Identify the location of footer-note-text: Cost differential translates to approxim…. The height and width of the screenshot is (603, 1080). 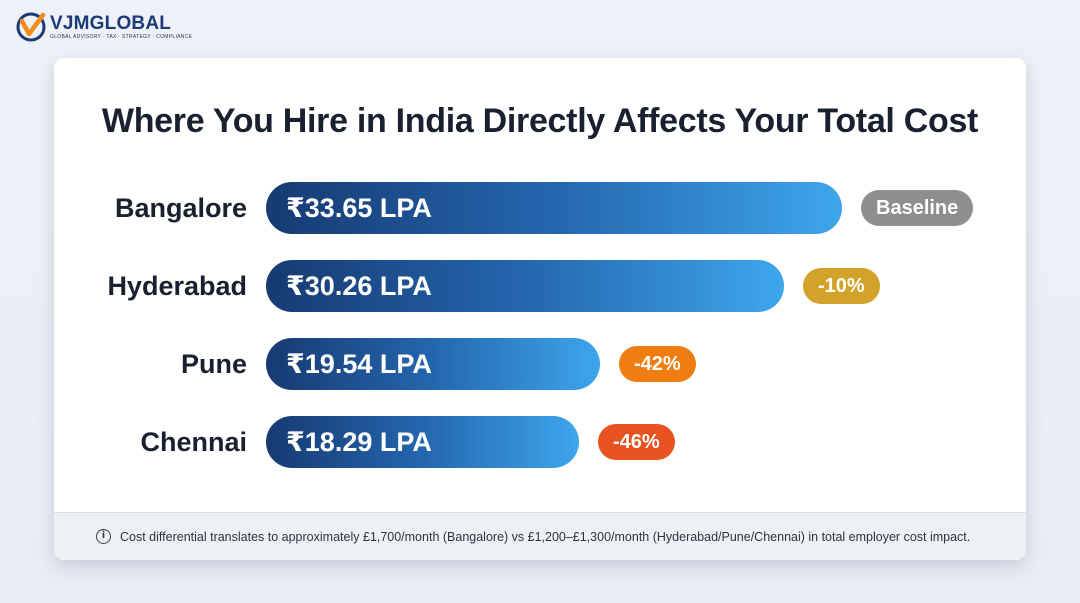
(545, 536).